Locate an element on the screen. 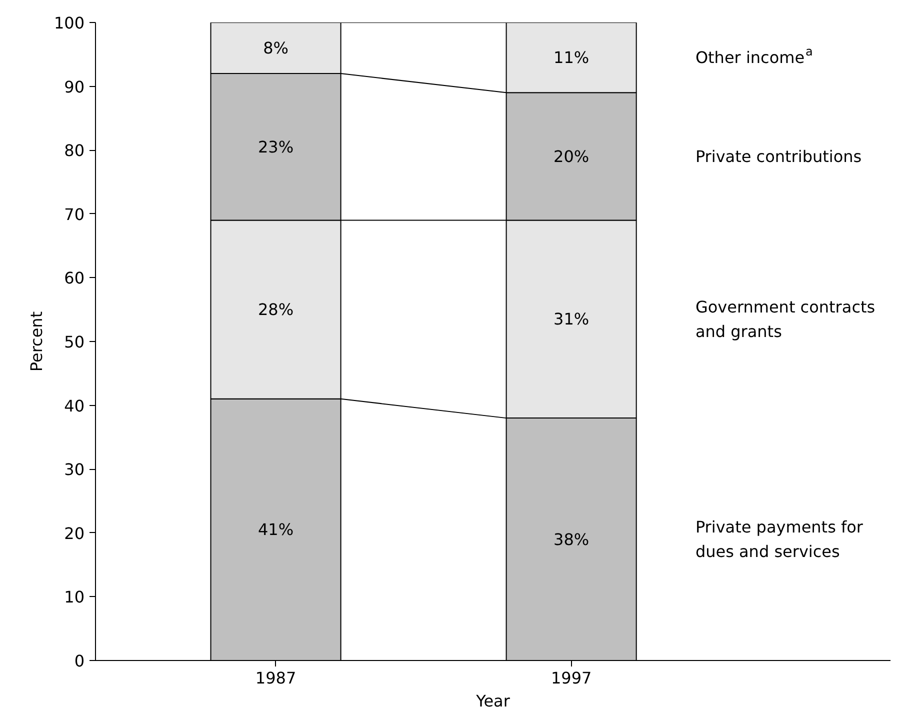  y-tick-label: 70 is located at coordinates (74, 214).